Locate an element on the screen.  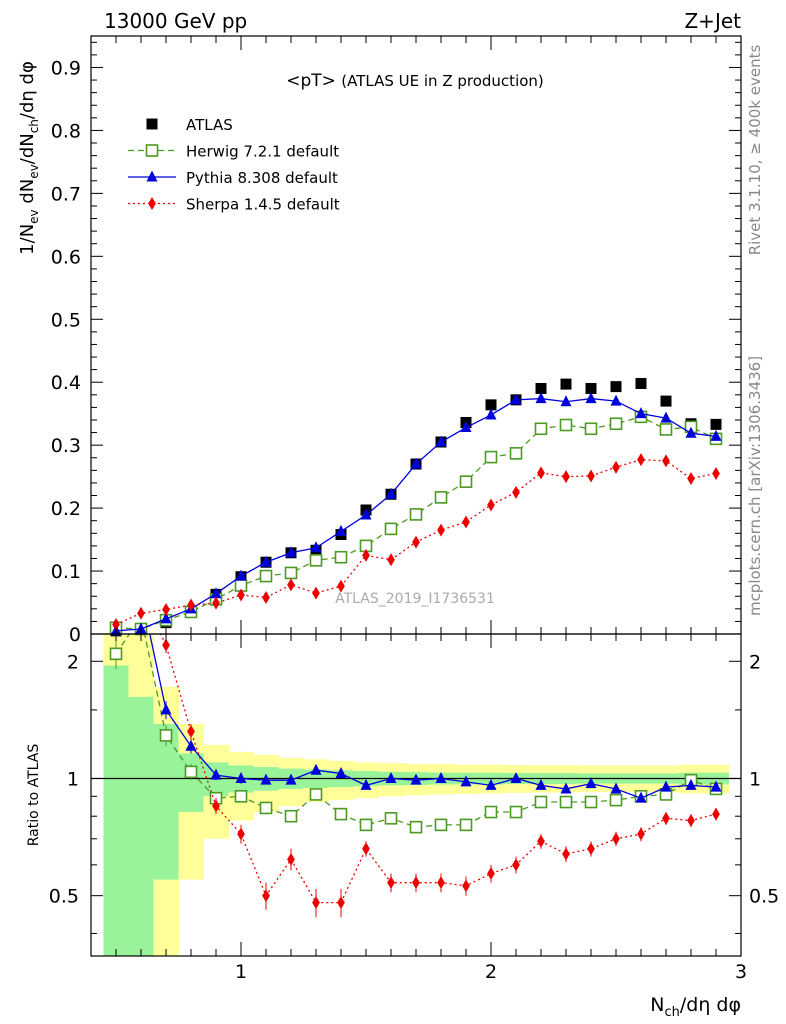
series-sherpa-1-4-5-default is located at coordinates (416, 542).